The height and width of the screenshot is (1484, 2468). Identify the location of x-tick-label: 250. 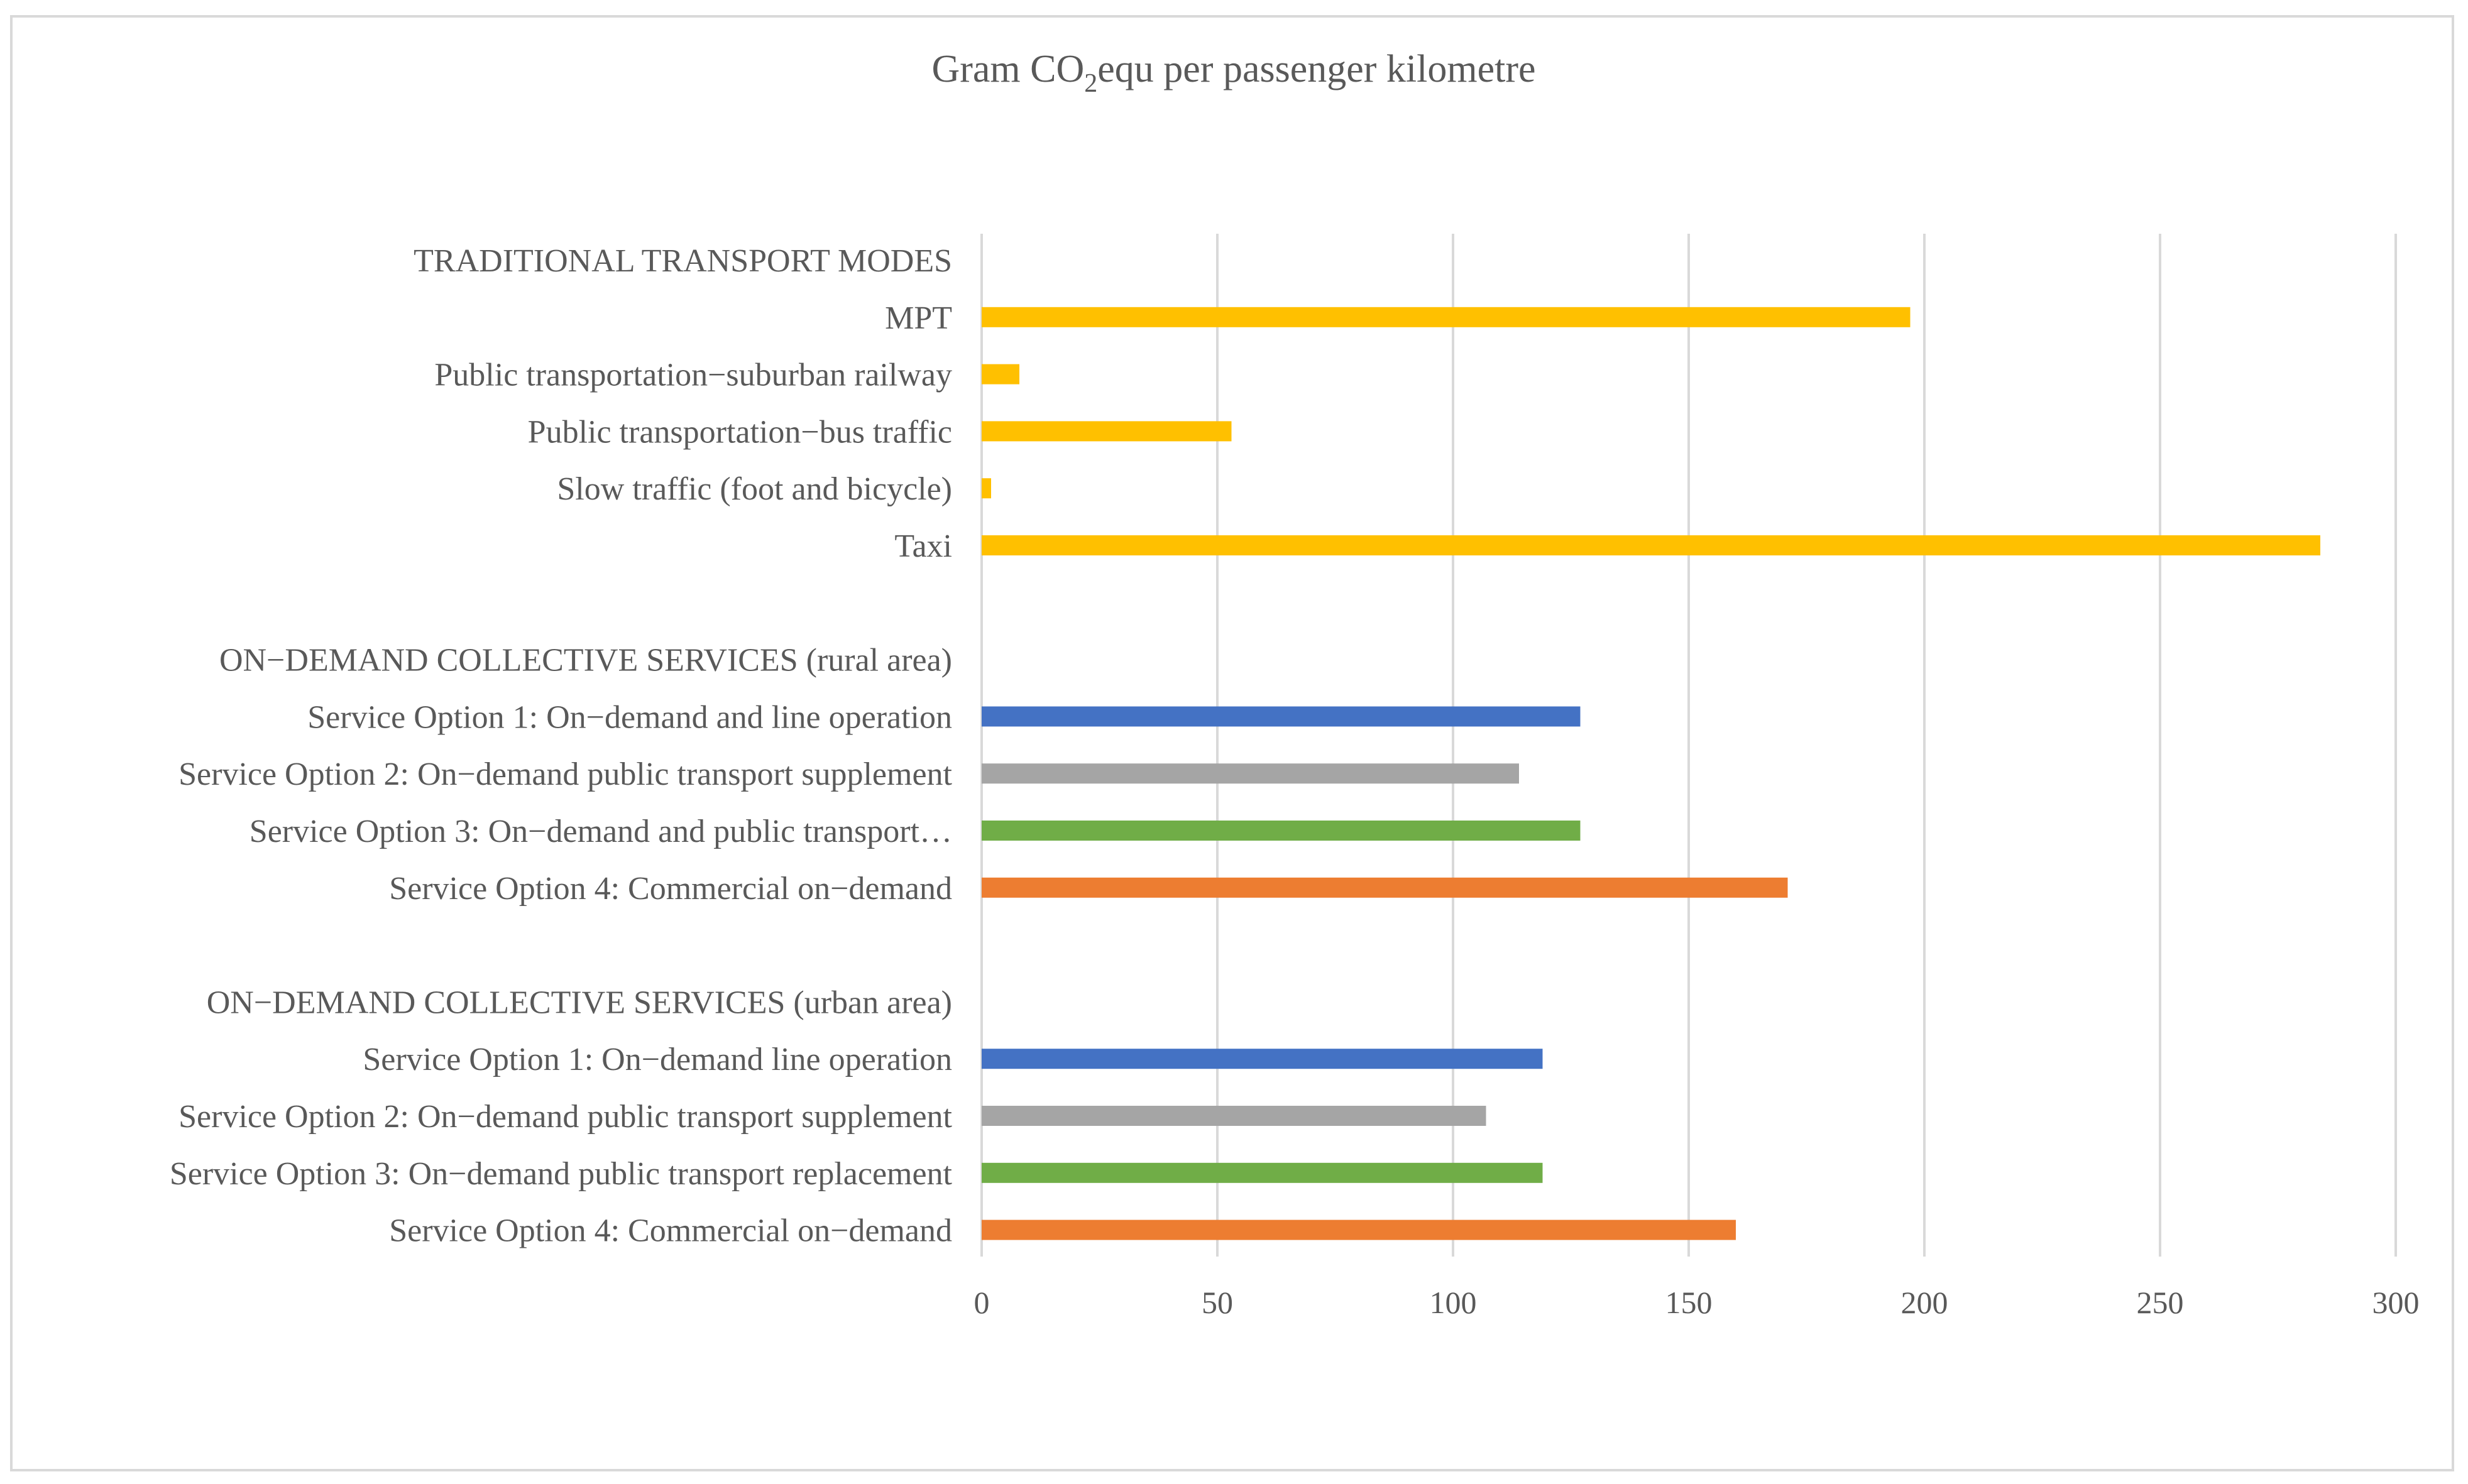
(2161, 1302).